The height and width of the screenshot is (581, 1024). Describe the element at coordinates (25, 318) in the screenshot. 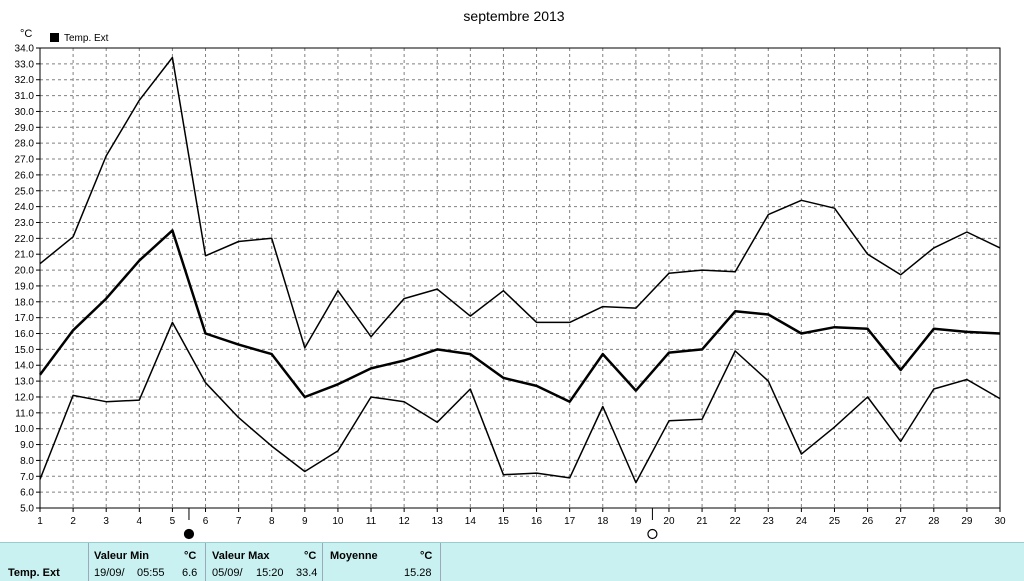

I see `y-tick-label: 17.0` at that location.